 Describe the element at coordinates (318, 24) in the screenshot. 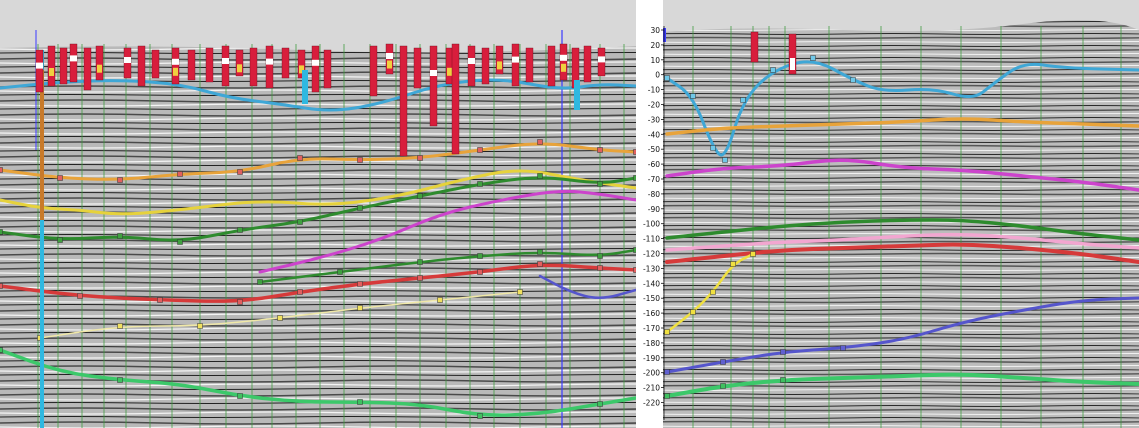

I see `sky-area` at that location.